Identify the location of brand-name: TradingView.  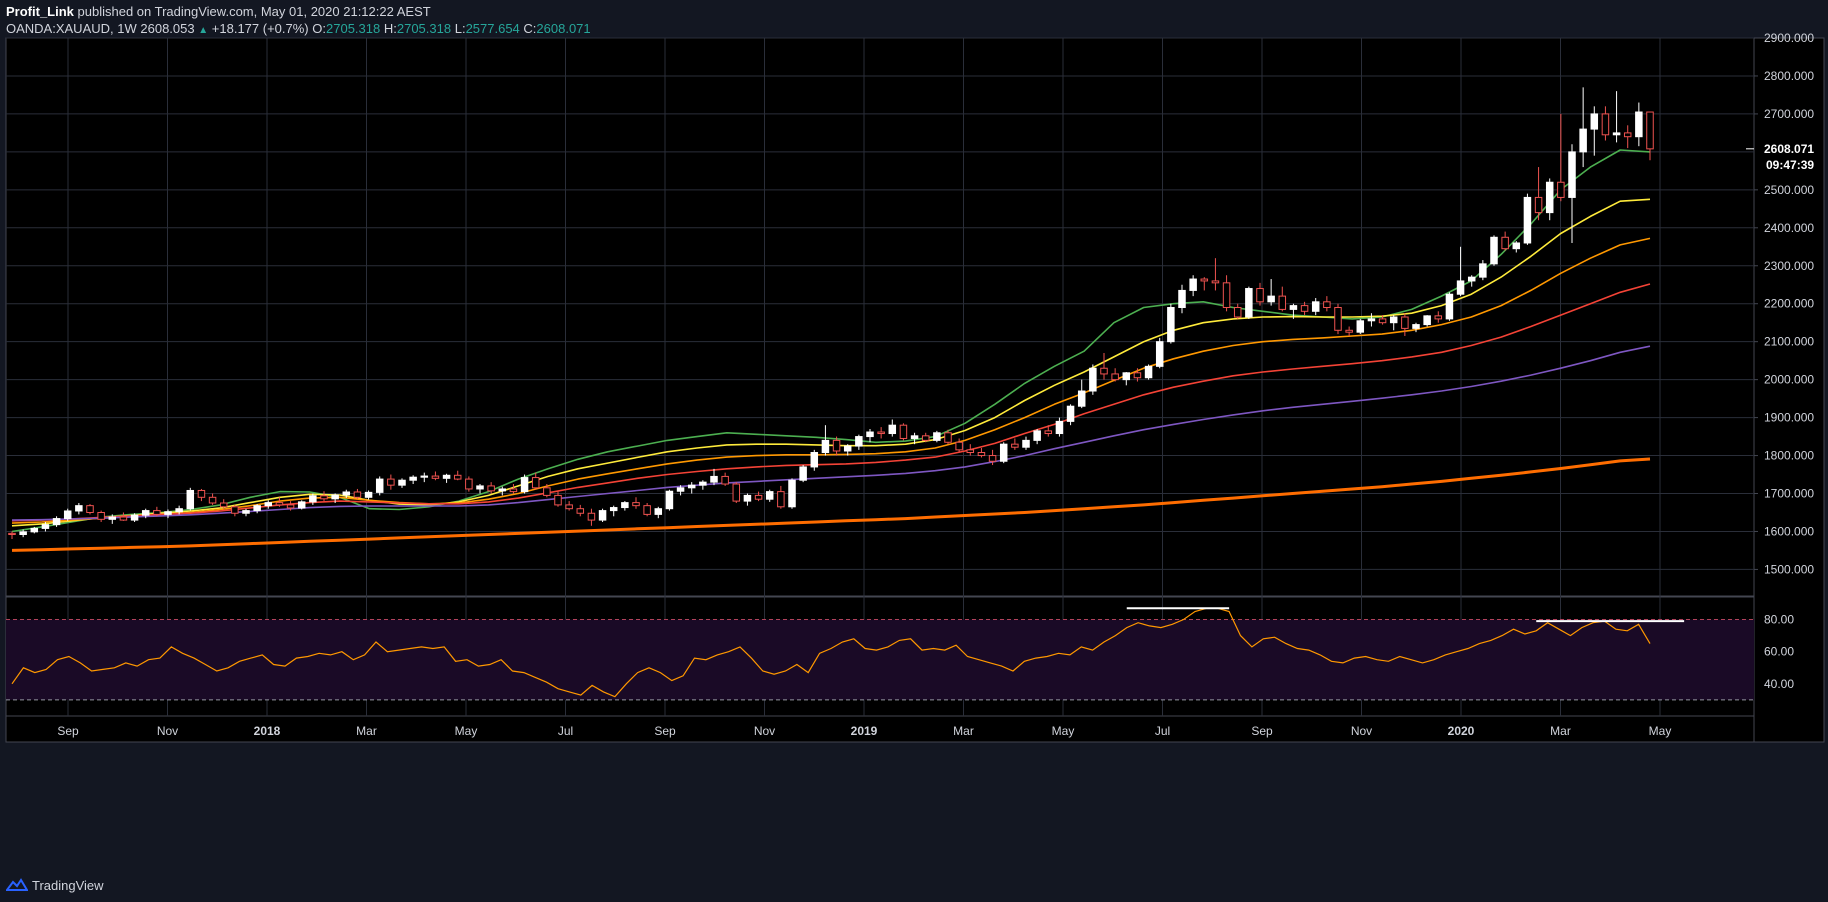
(68, 885).